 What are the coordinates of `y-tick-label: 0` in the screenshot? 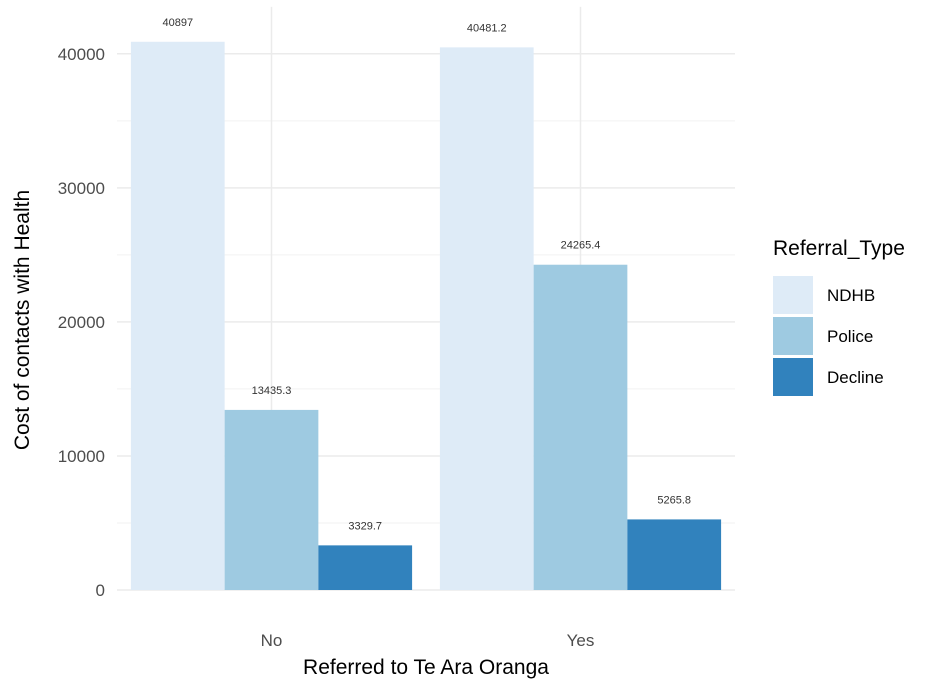 It's located at (100, 590).